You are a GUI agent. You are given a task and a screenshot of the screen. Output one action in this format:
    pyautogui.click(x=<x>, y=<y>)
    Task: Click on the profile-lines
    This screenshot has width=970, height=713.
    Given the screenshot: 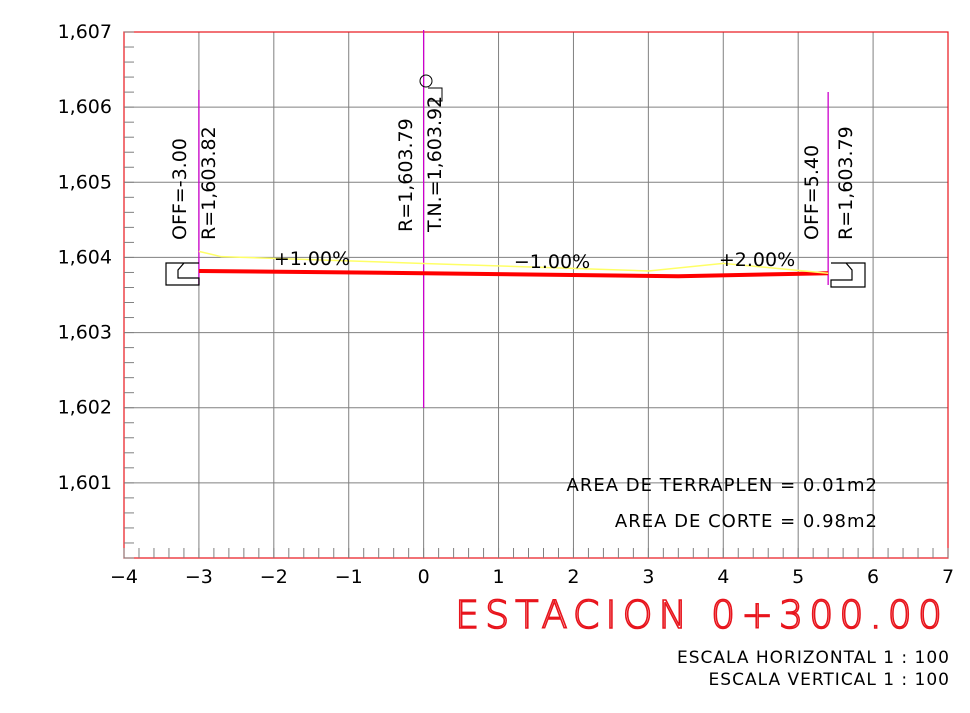 What is the action you would take?
    pyautogui.click(x=513, y=264)
    